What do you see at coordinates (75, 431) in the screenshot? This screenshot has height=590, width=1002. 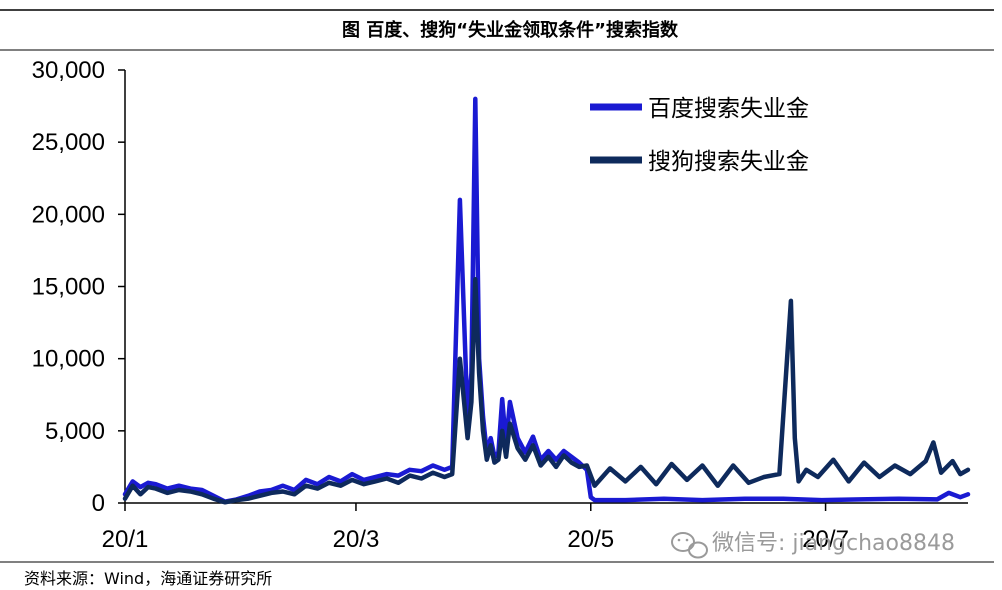 I see `y-tick-label: 5,000` at bounding box center [75, 431].